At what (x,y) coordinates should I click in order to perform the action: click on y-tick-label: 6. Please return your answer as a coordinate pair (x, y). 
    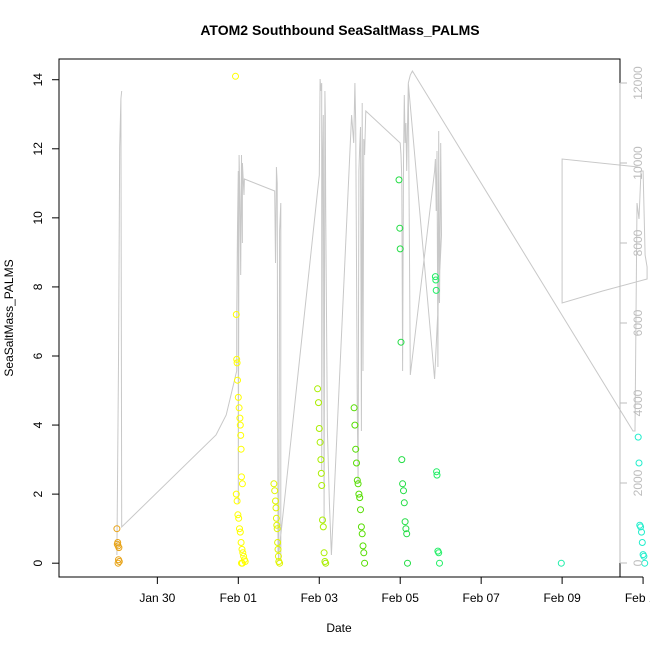
    Looking at the image, I should click on (38, 355).